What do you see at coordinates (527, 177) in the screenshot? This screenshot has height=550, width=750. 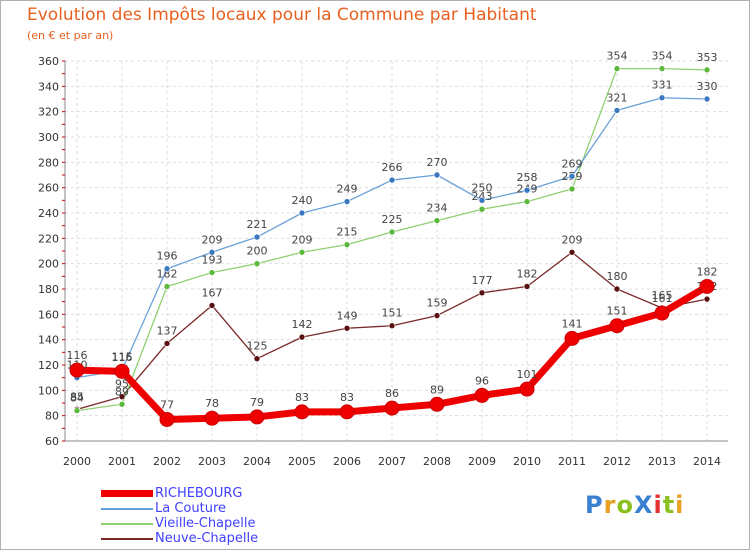 I see `data-label-la-couture: 258` at bounding box center [527, 177].